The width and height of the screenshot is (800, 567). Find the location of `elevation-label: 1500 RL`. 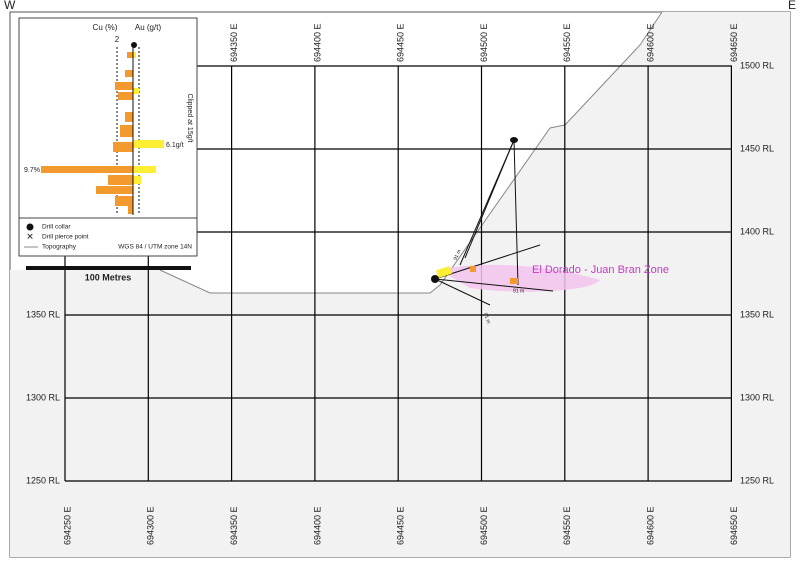

elevation-label: 1500 RL is located at coordinates (757, 65).